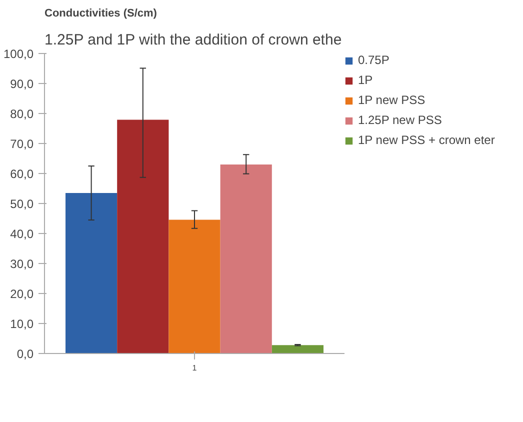  I want to click on y-tick-label: 100,0, so click(18, 54).